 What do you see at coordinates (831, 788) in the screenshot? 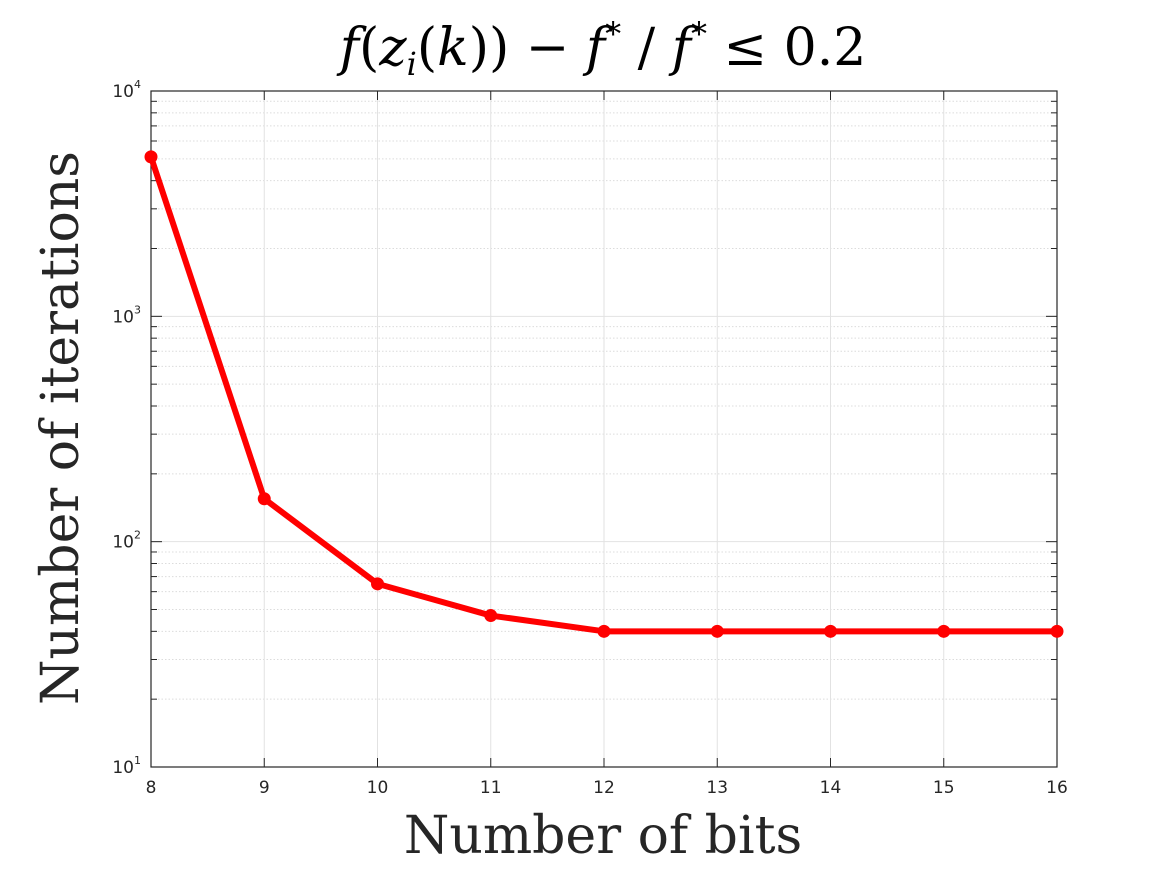
I see `x-tick-label: 14` at bounding box center [831, 788].